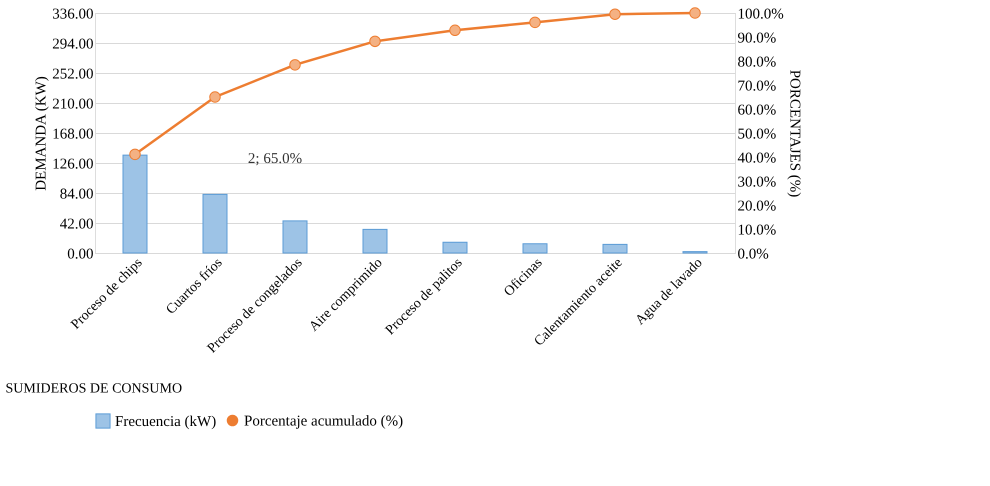 Image resolution: width=990 pixels, height=486 pixels. I want to click on y2-tick-label: 30.0%, so click(757, 182).